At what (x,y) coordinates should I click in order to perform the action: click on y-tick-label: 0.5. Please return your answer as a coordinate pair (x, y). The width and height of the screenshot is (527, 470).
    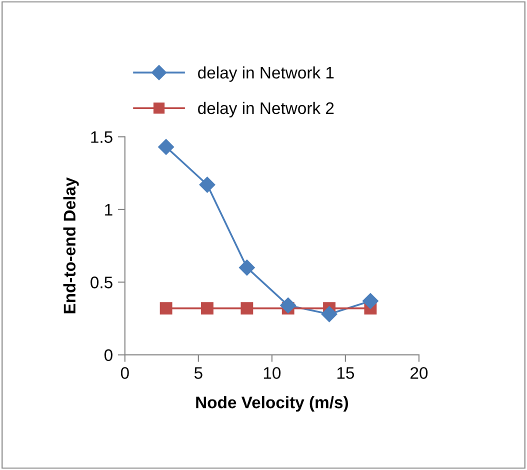
    Looking at the image, I should click on (101, 282).